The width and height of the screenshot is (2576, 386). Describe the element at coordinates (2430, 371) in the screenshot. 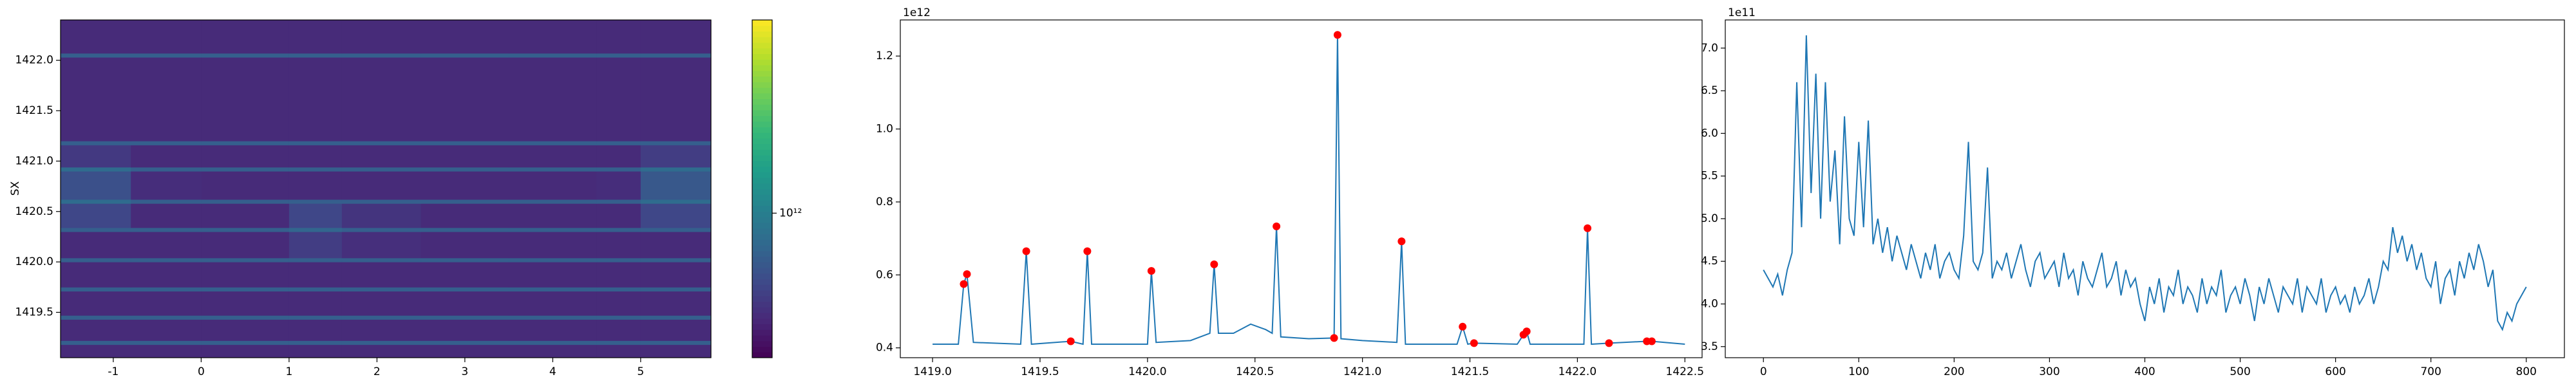

I see `x-tick-label: 700` at that location.